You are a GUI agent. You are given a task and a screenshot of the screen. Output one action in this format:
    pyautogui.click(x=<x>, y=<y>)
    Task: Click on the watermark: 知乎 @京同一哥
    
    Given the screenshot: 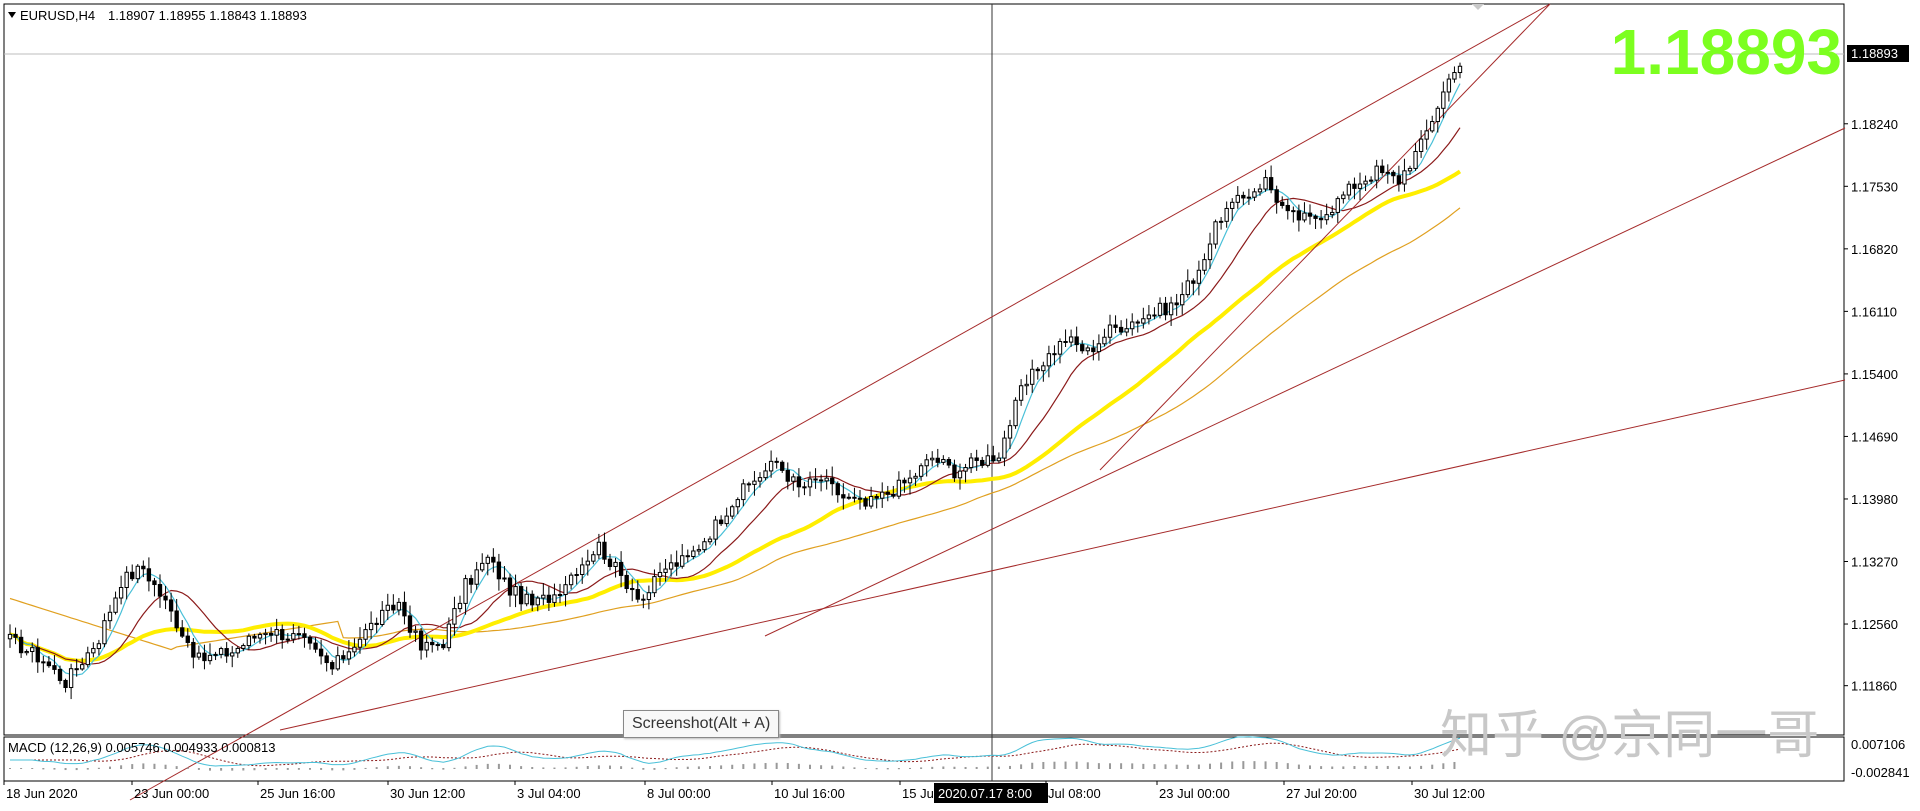 What is the action you would take?
    pyautogui.click(x=1629, y=736)
    